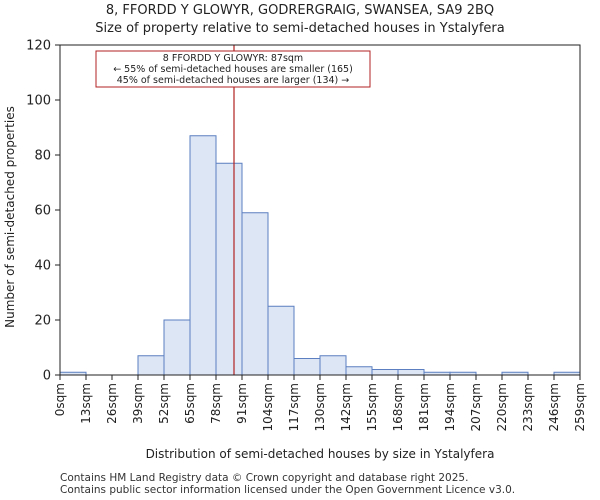 The image size is (600, 500). Describe the element at coordinates (359, 371) in the screenshot. I see `bar-142sqm` at that location.